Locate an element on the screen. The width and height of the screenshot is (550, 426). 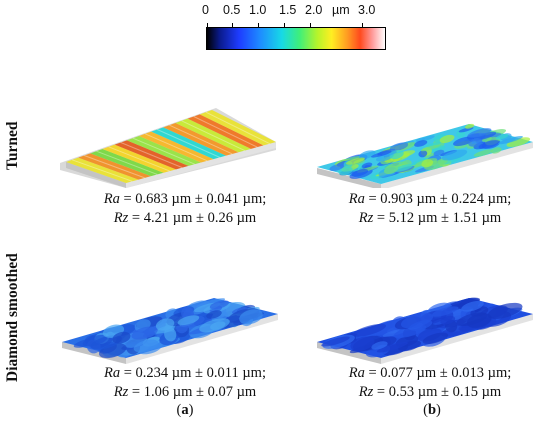
surface-turned-b is located at coordinates (425, 124).